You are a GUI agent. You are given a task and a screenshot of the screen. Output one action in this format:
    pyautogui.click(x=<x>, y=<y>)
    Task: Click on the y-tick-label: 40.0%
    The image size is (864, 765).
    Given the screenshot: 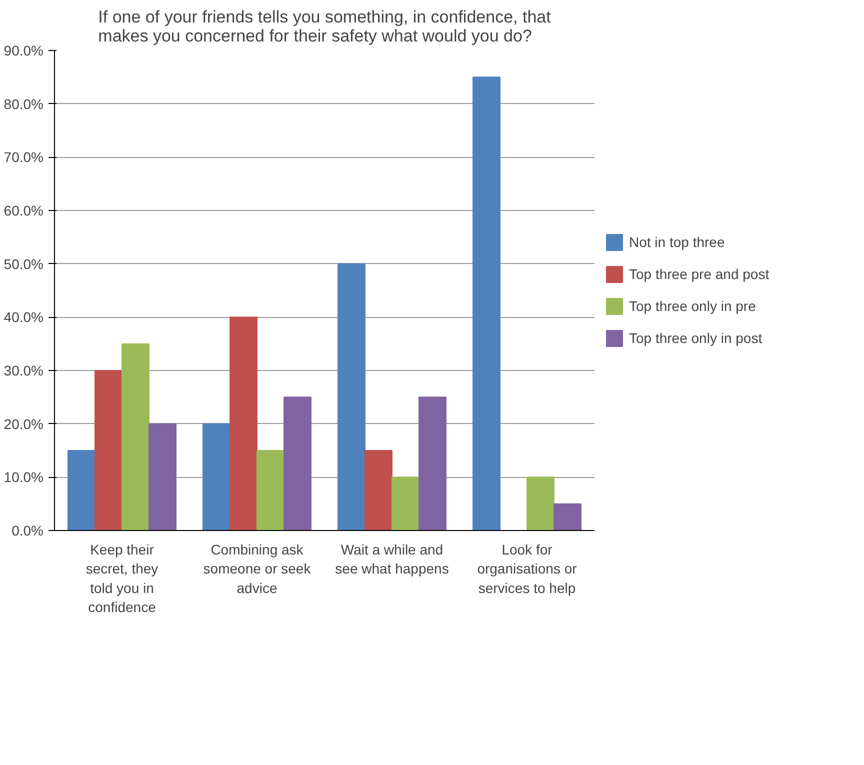 What is the action you would take?
    pyautogui.click(x=24, y=317)
    